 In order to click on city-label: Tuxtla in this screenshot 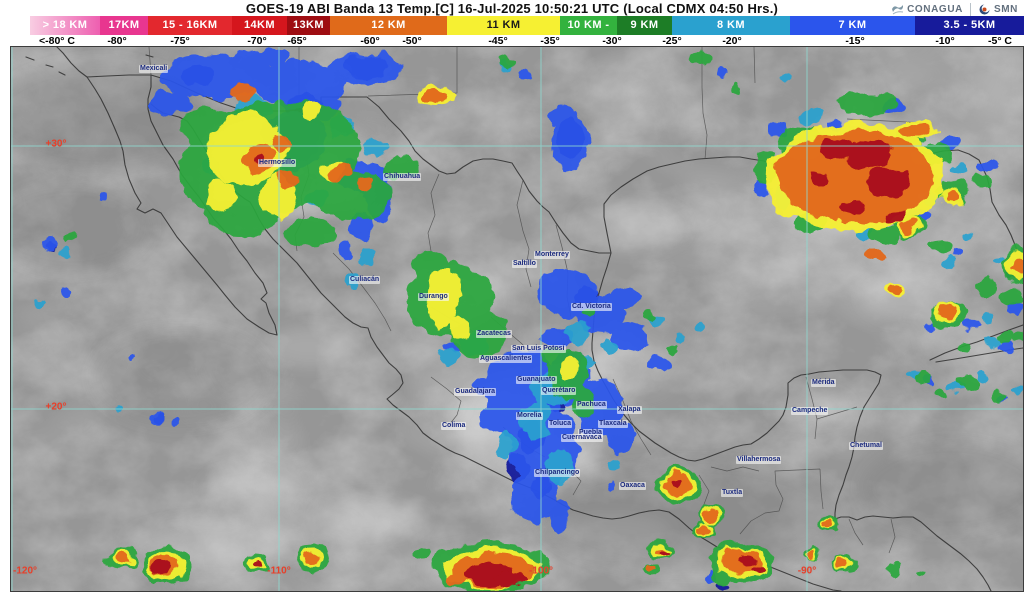, I will do `click(732, 493)`.